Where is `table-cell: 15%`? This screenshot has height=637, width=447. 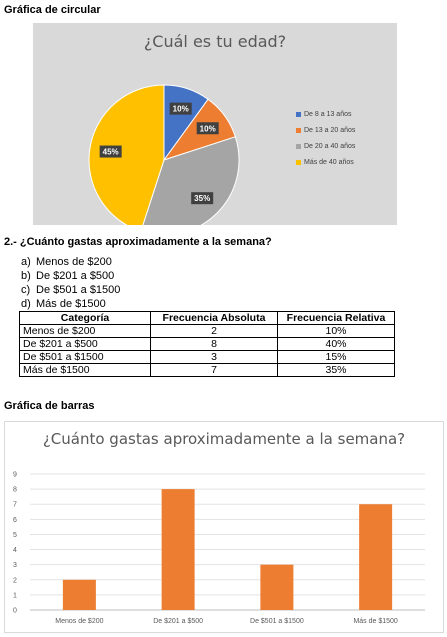
table-cell: 15% is located at coordinates (336, 357).